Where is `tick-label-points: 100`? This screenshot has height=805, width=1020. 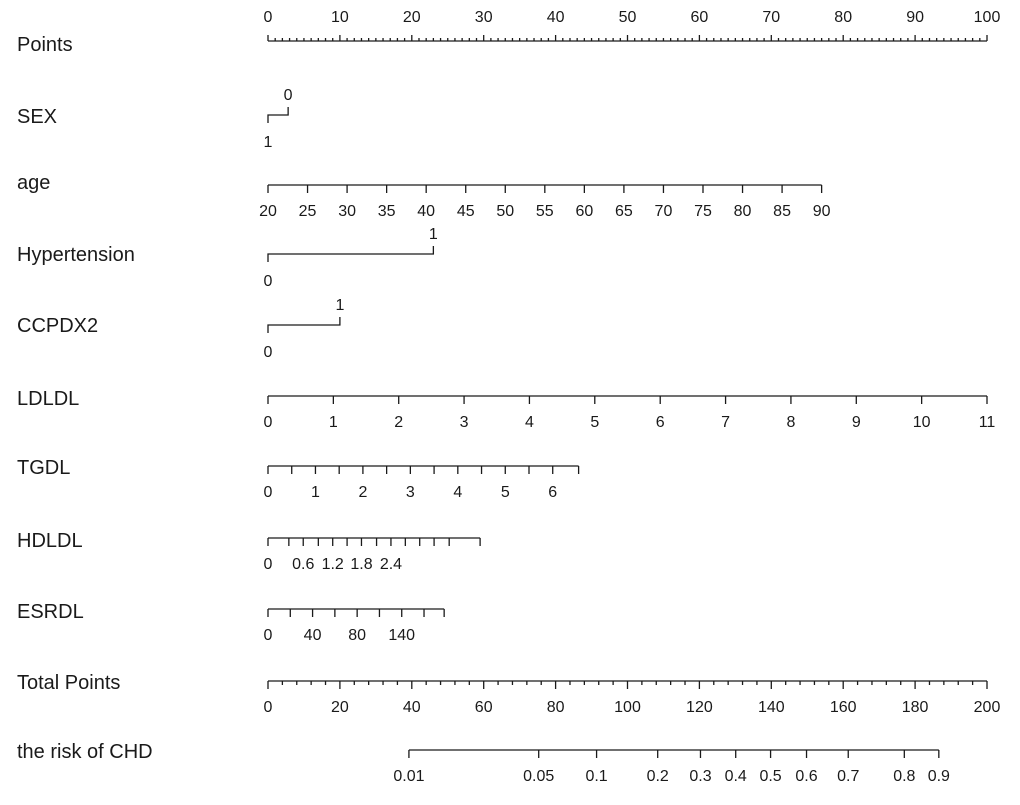
tick-label-points: 100 is located at coordinates (987, 17).